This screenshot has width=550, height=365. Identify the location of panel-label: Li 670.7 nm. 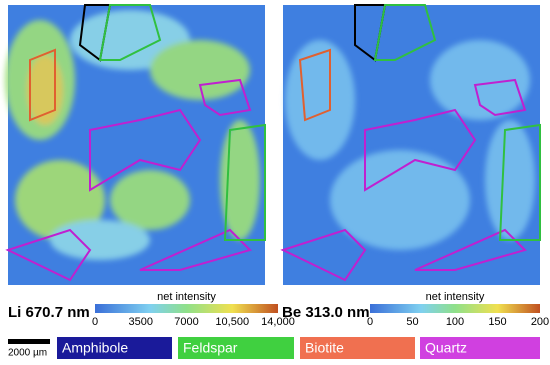
(49, 312).